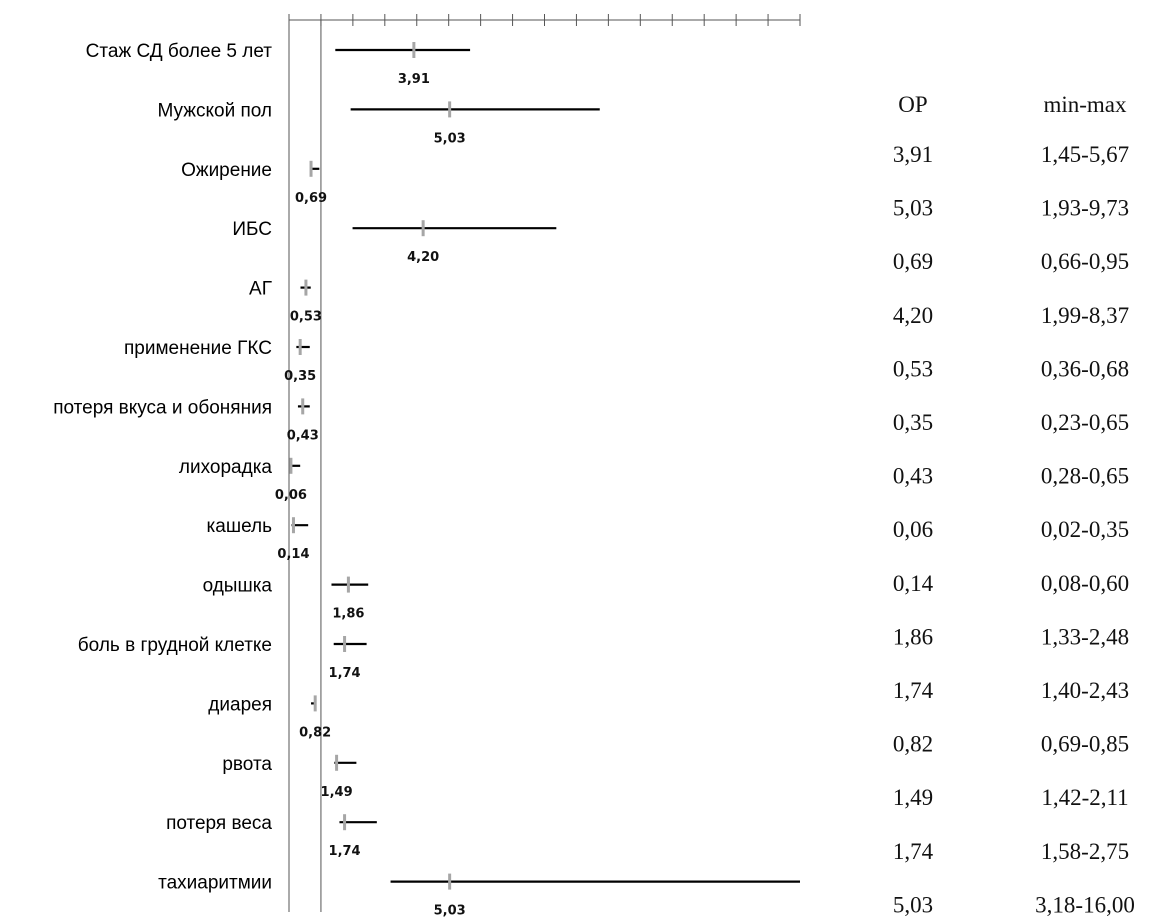  I want to click on category-label: потеря вкуса и обоняния, so click(162, 407).